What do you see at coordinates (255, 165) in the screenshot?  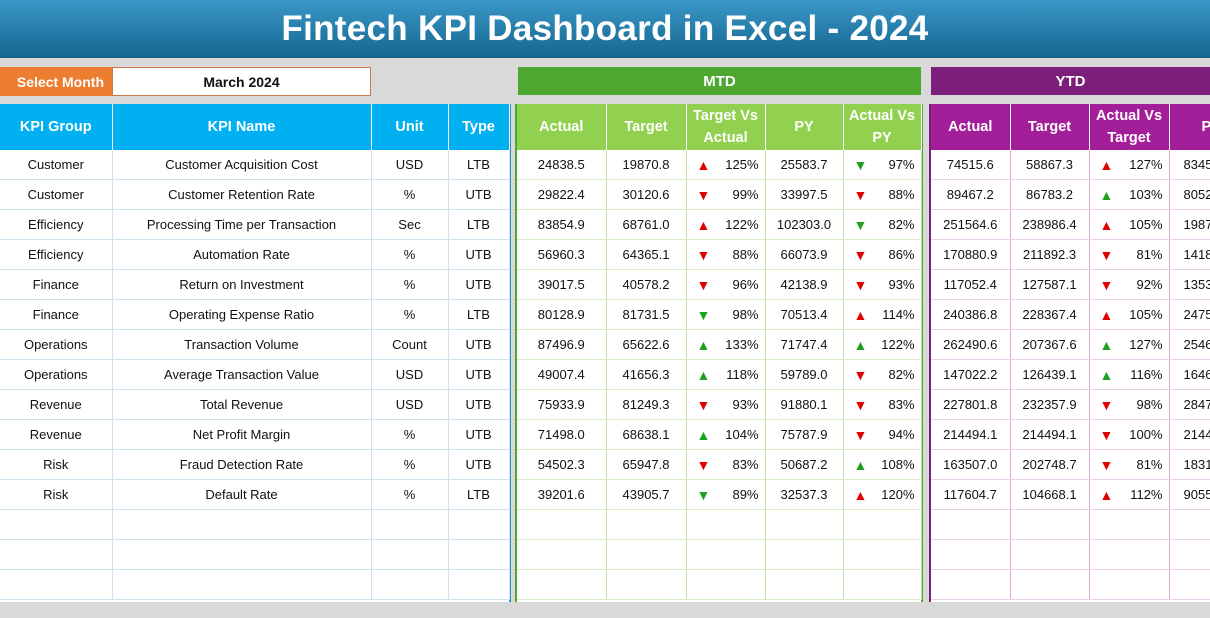 I see `kpi-row: Customer Customer Acquisition Cost USD LTB` at bounding box center [255, 165].